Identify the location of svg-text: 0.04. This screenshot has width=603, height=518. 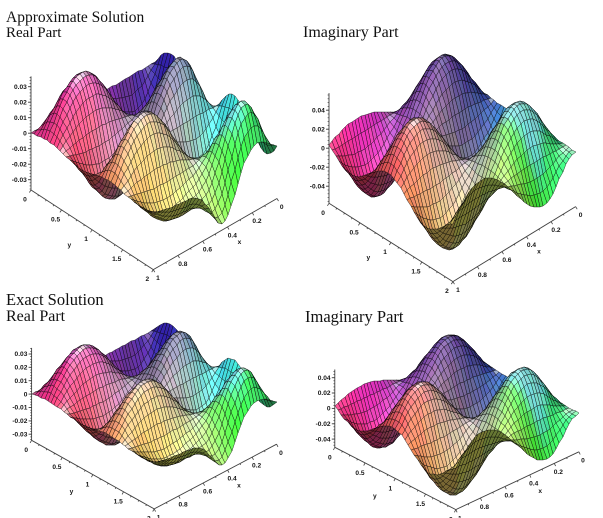
(318, 110).